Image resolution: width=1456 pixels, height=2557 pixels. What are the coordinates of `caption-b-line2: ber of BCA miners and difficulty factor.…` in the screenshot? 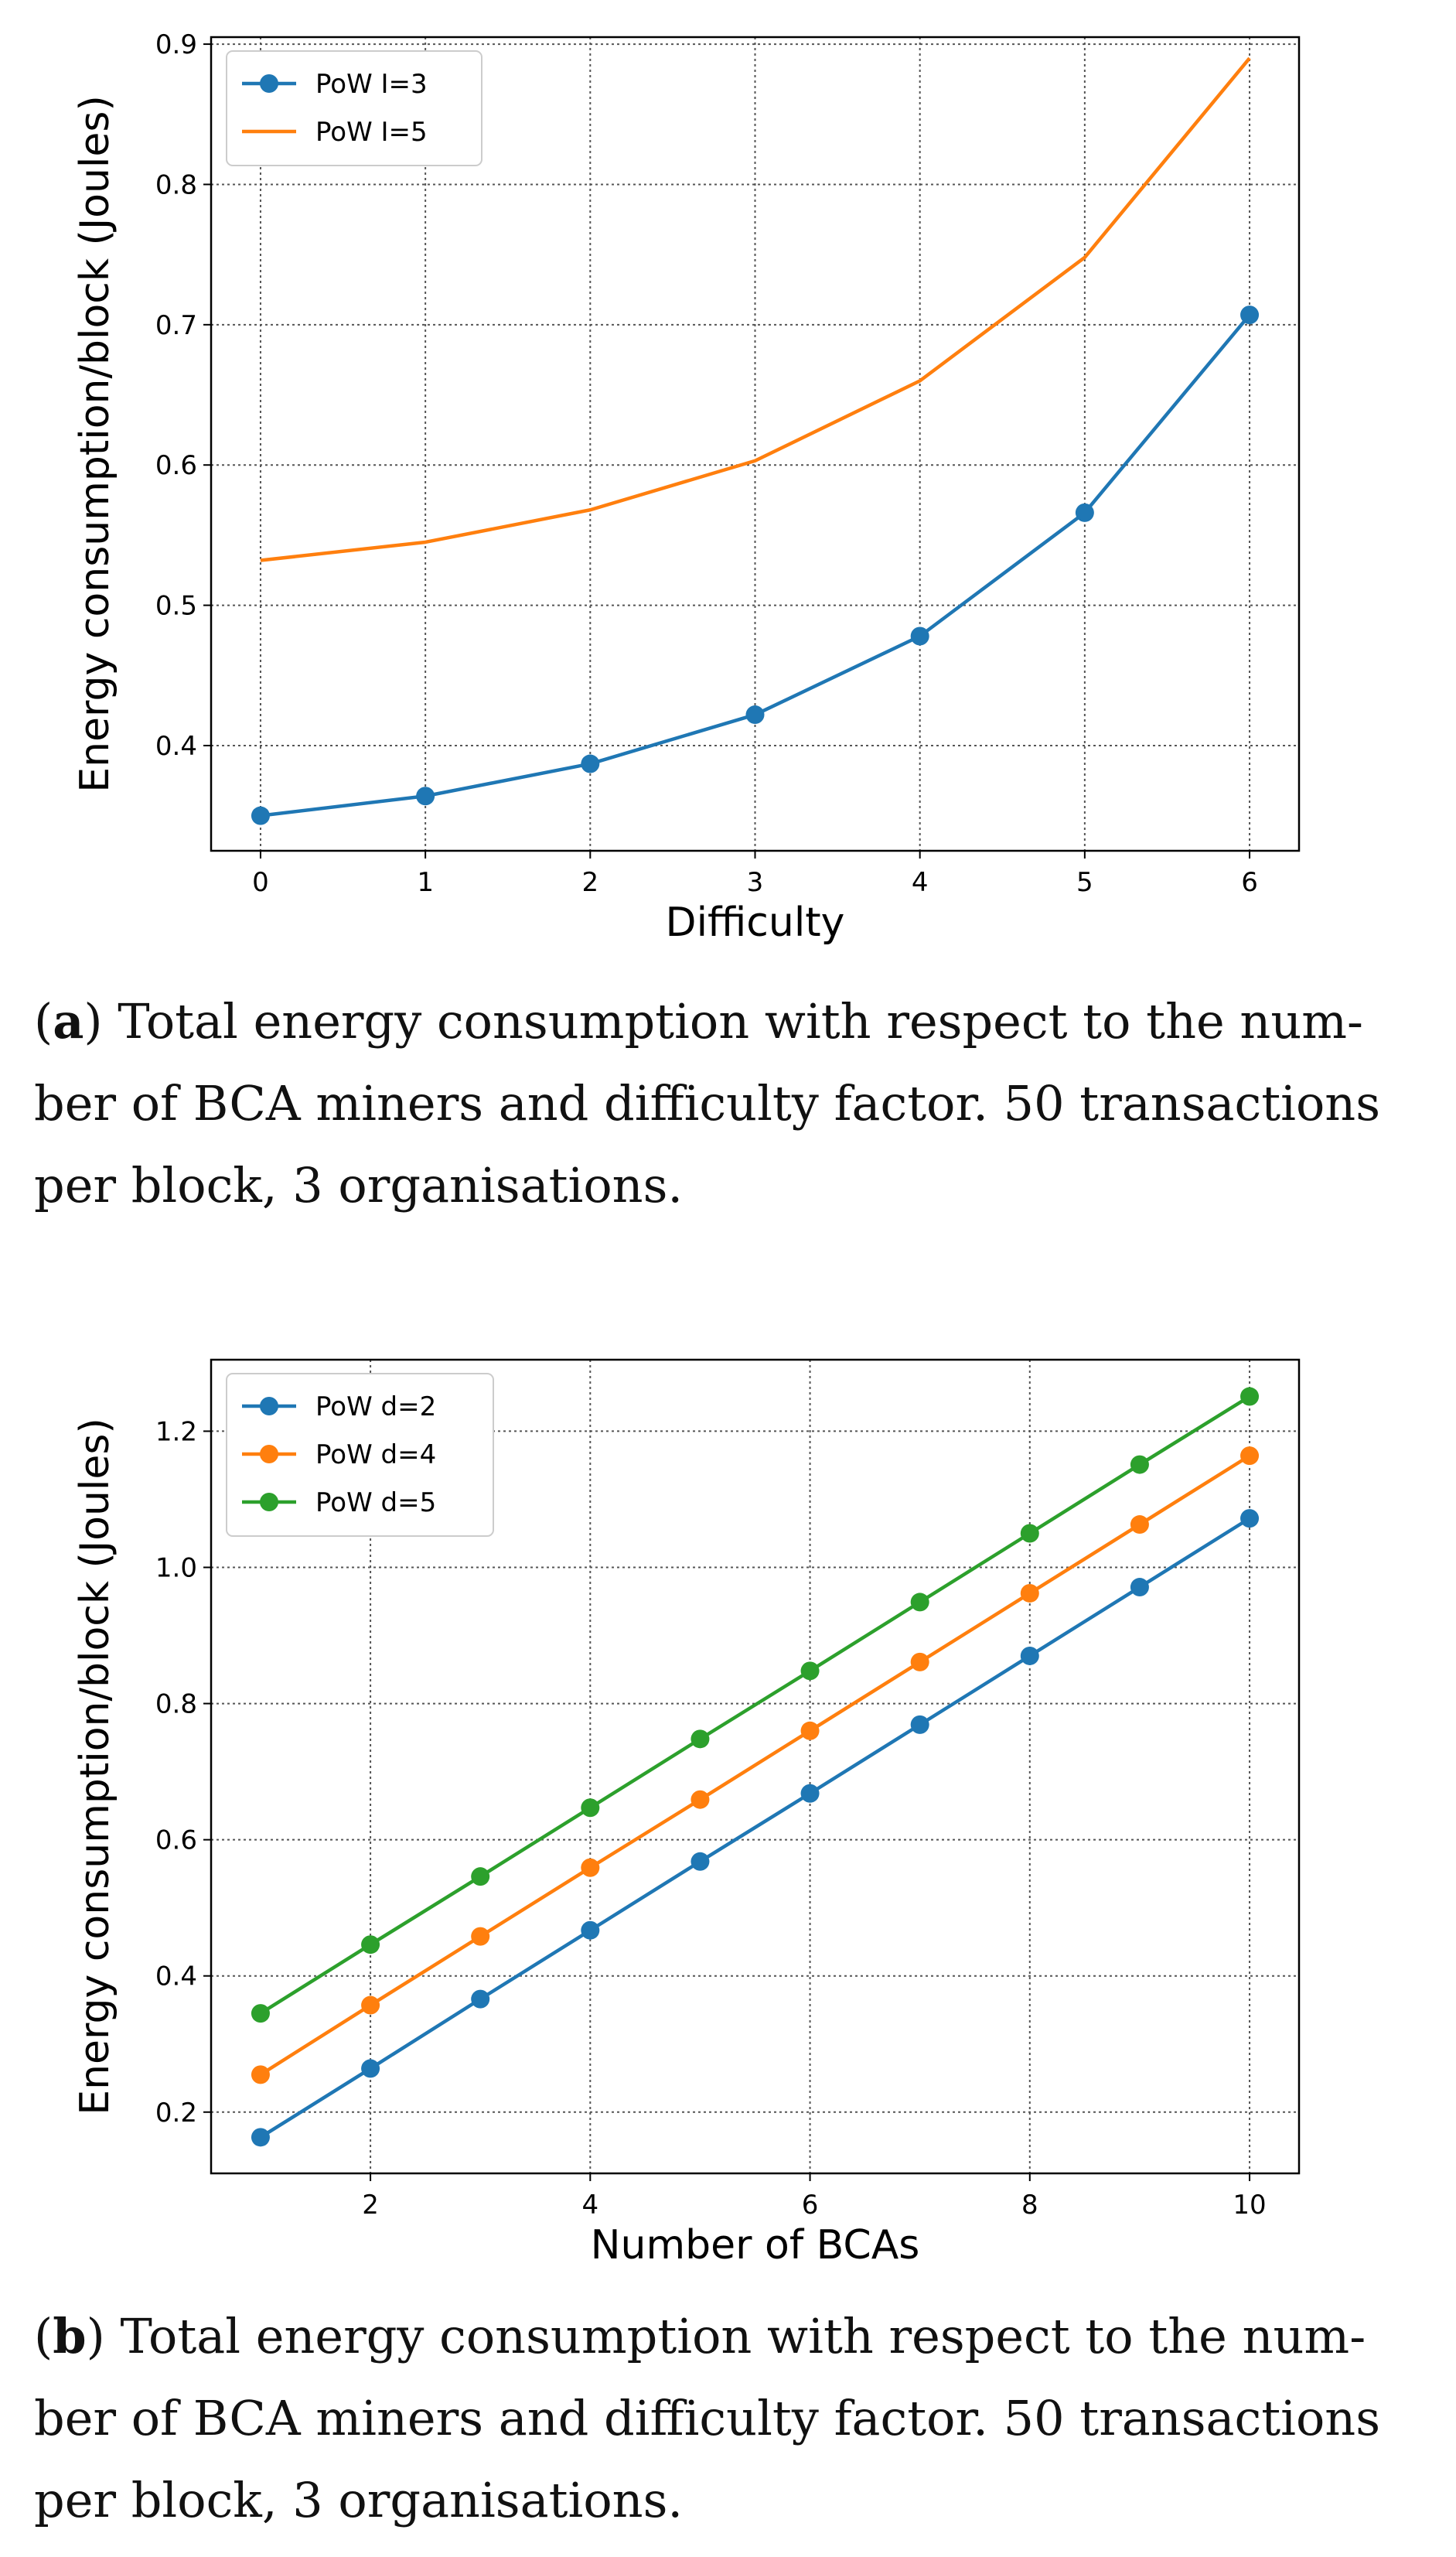 It's located at (708, 2418).